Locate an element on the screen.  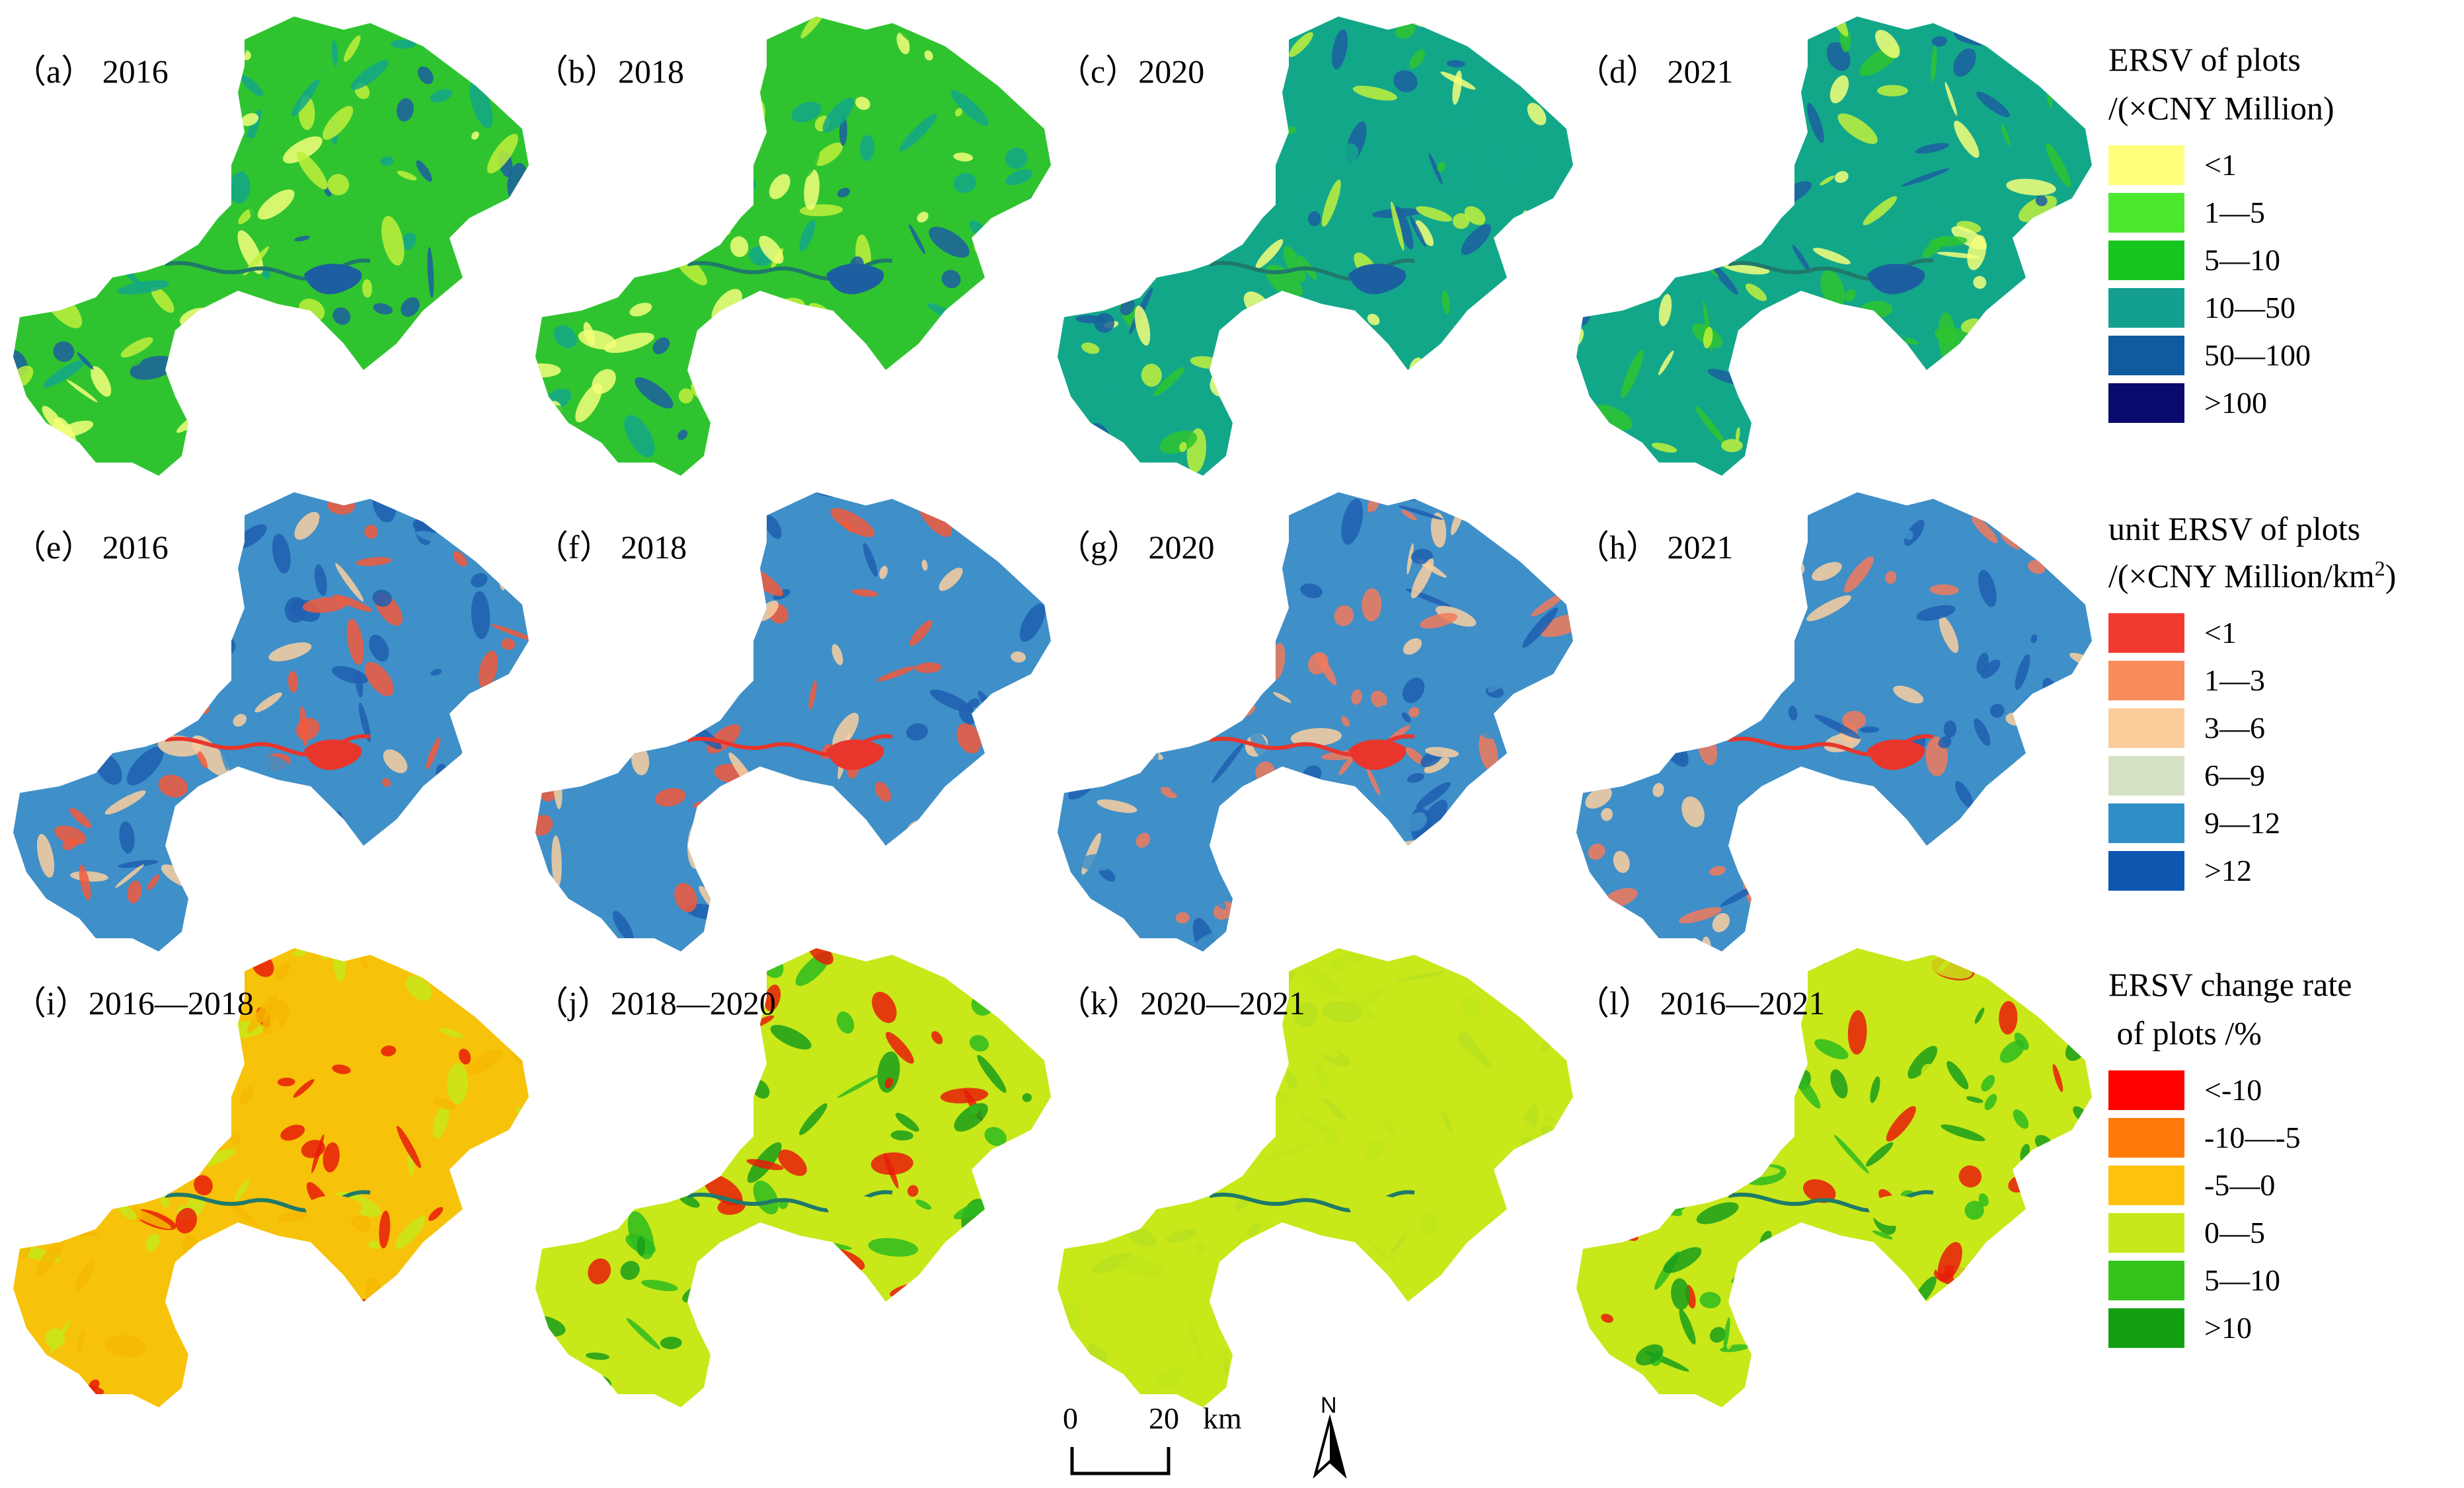
legend-item: >12 is located at coordinates (2280, 871).